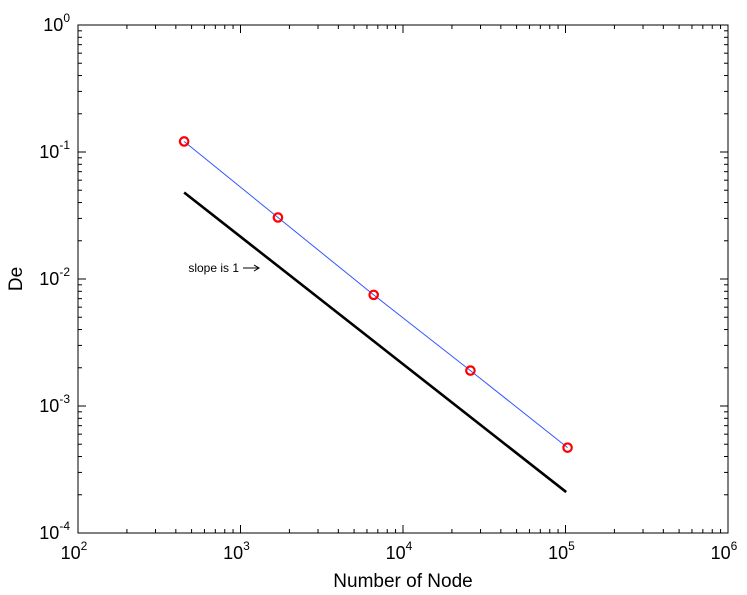 The image size is (747, 595). Describe the element at coordinates (64, 399) in the screenshot. I see `y-tick-exponent: -3` at that location.